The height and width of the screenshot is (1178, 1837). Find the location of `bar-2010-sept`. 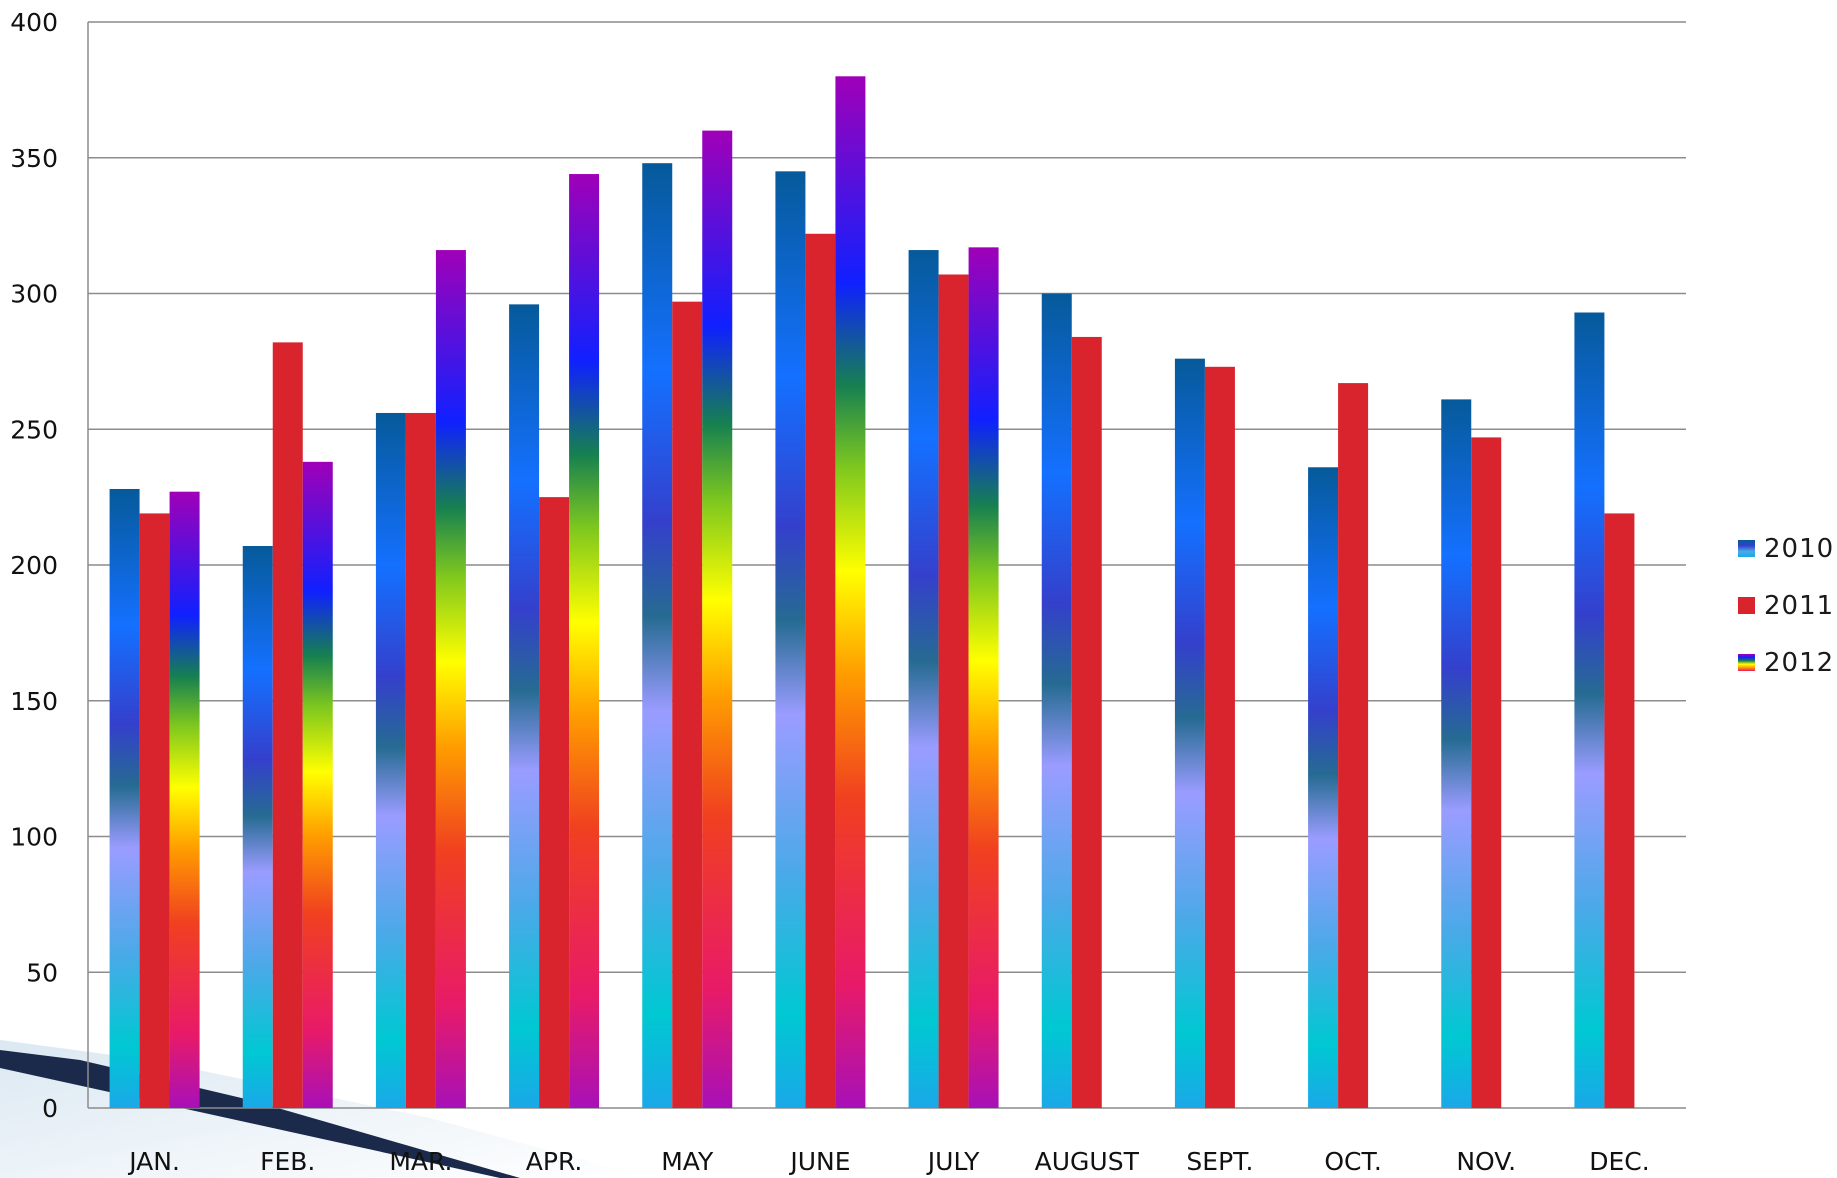

bar-2010-sept is located at coordinates (1189, 733).